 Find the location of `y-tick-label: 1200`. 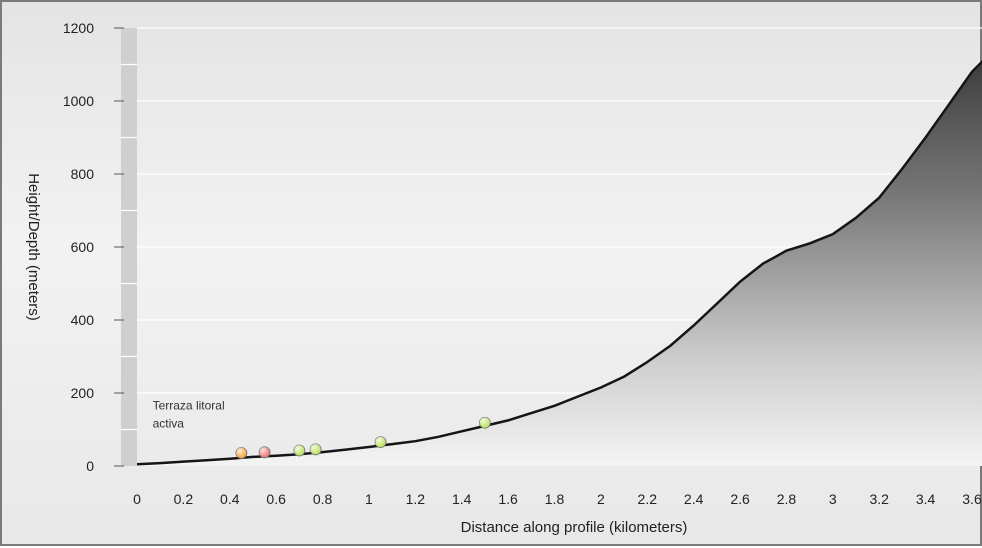

y-tick-label: 1200 is located at coordinates (78, 28).